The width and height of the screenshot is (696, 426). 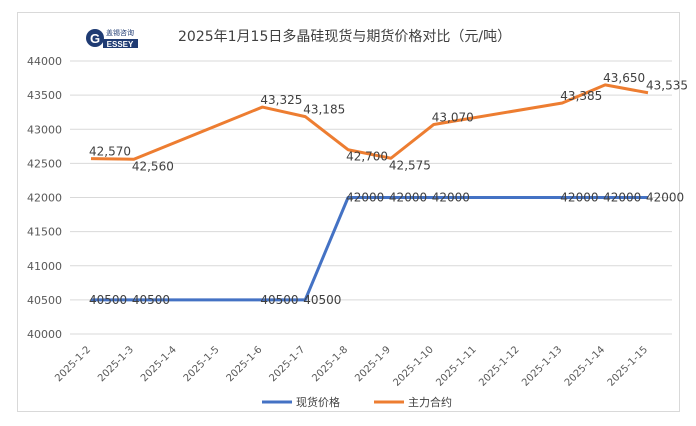 I want to click on x-tick-label: 2025-1-15, so click(x=628, y=366).